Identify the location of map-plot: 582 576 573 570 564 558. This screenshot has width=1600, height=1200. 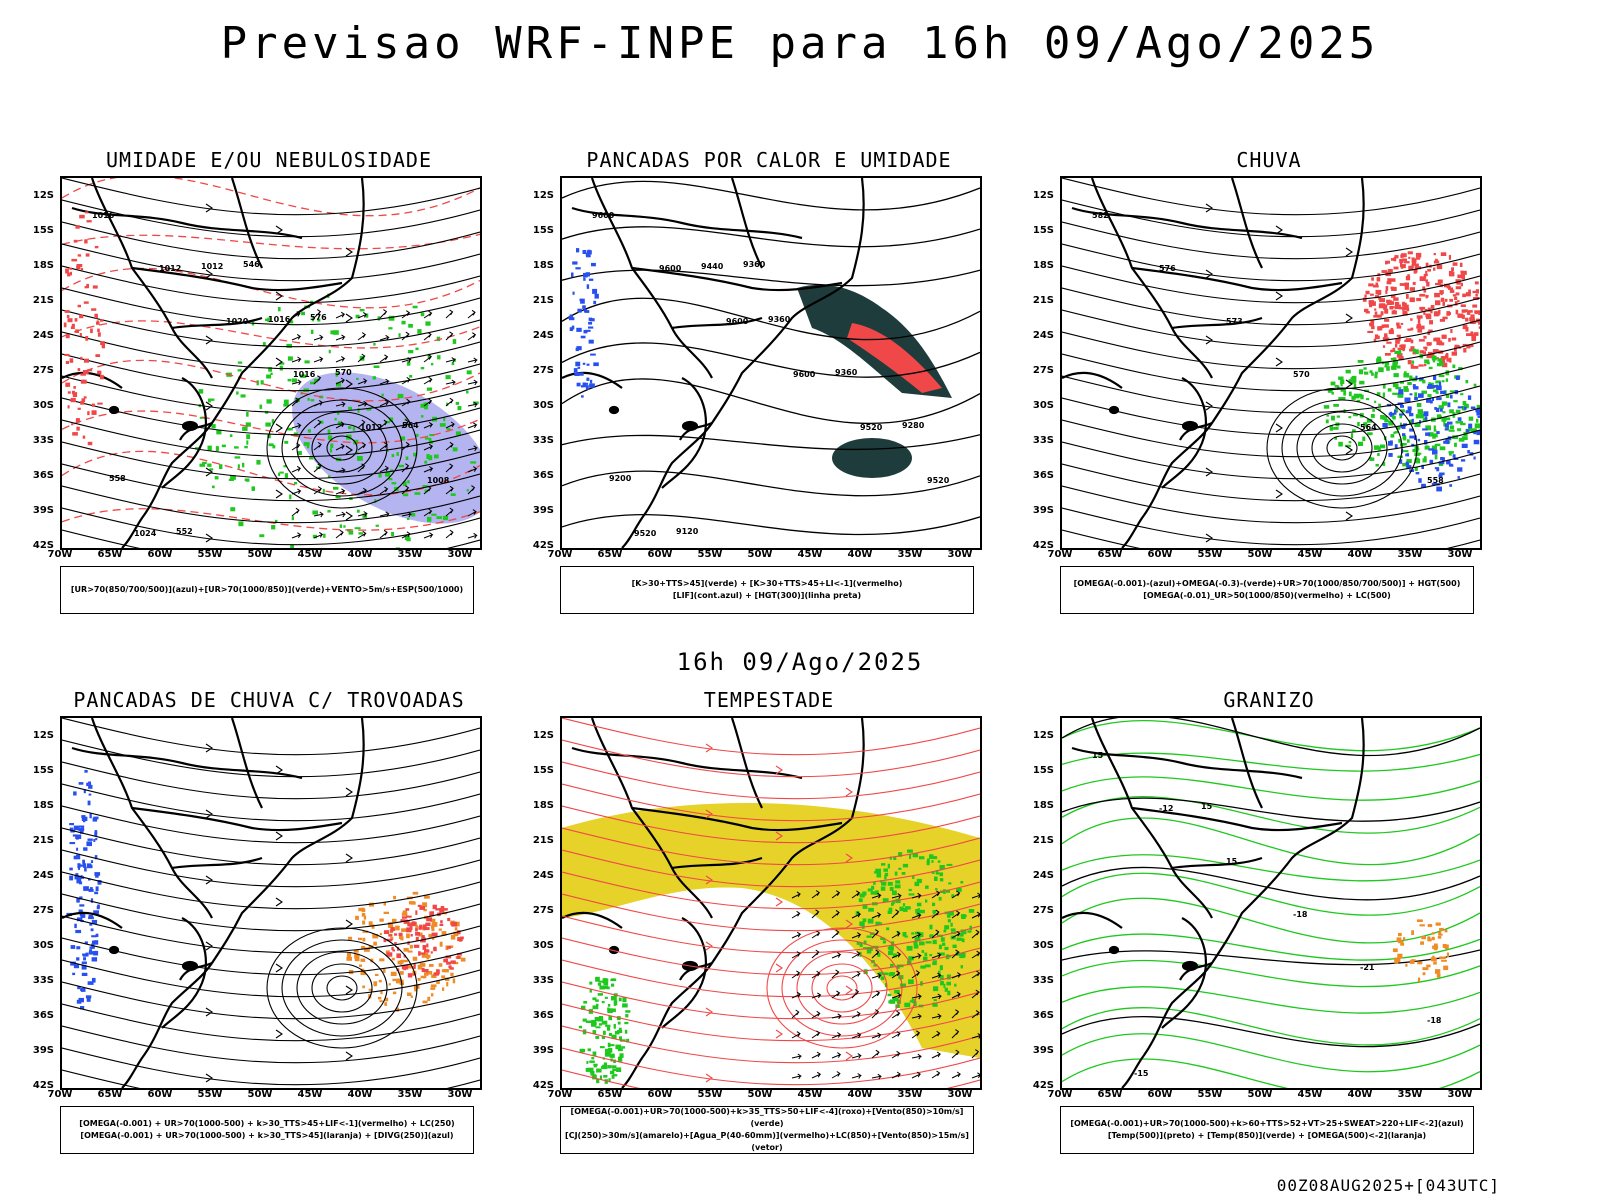
(1271, 363).